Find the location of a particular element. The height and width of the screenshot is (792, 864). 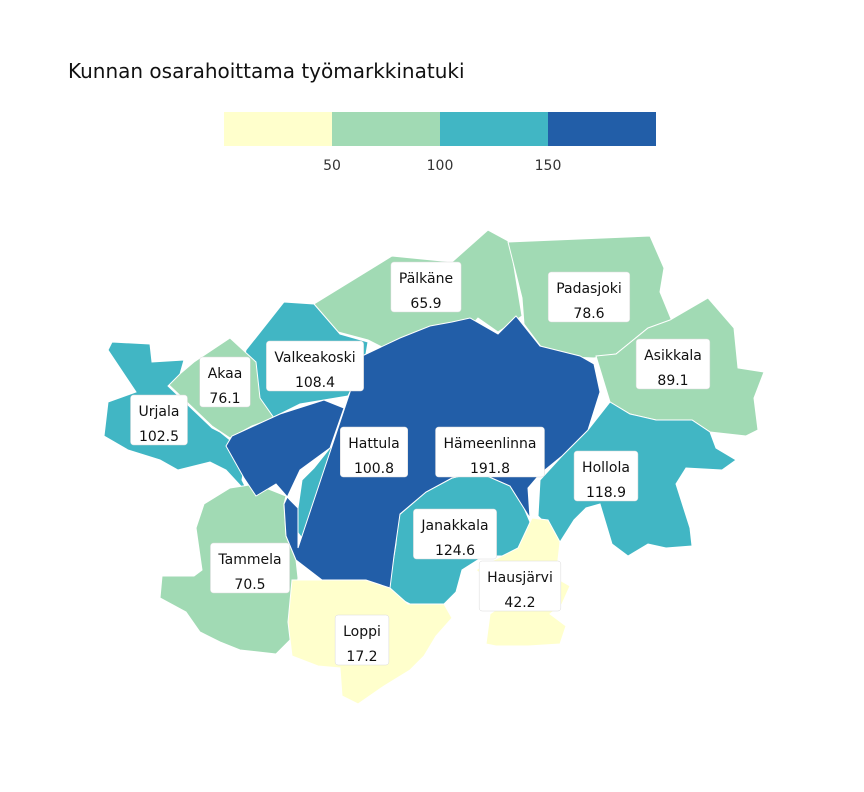

label-box-hattula is located at coordinates (374, 452).